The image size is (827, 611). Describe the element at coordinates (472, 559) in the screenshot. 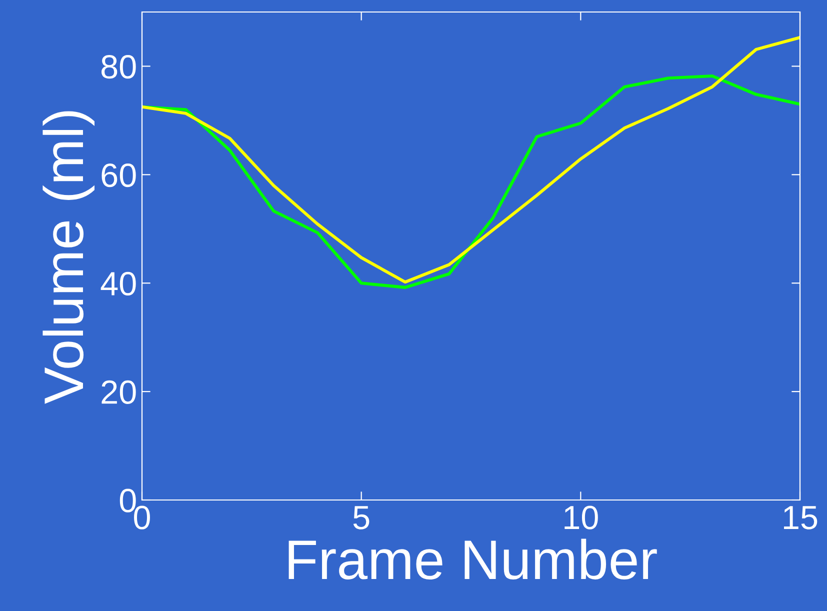

I see `x-axis-title: Frame Number` at that location.